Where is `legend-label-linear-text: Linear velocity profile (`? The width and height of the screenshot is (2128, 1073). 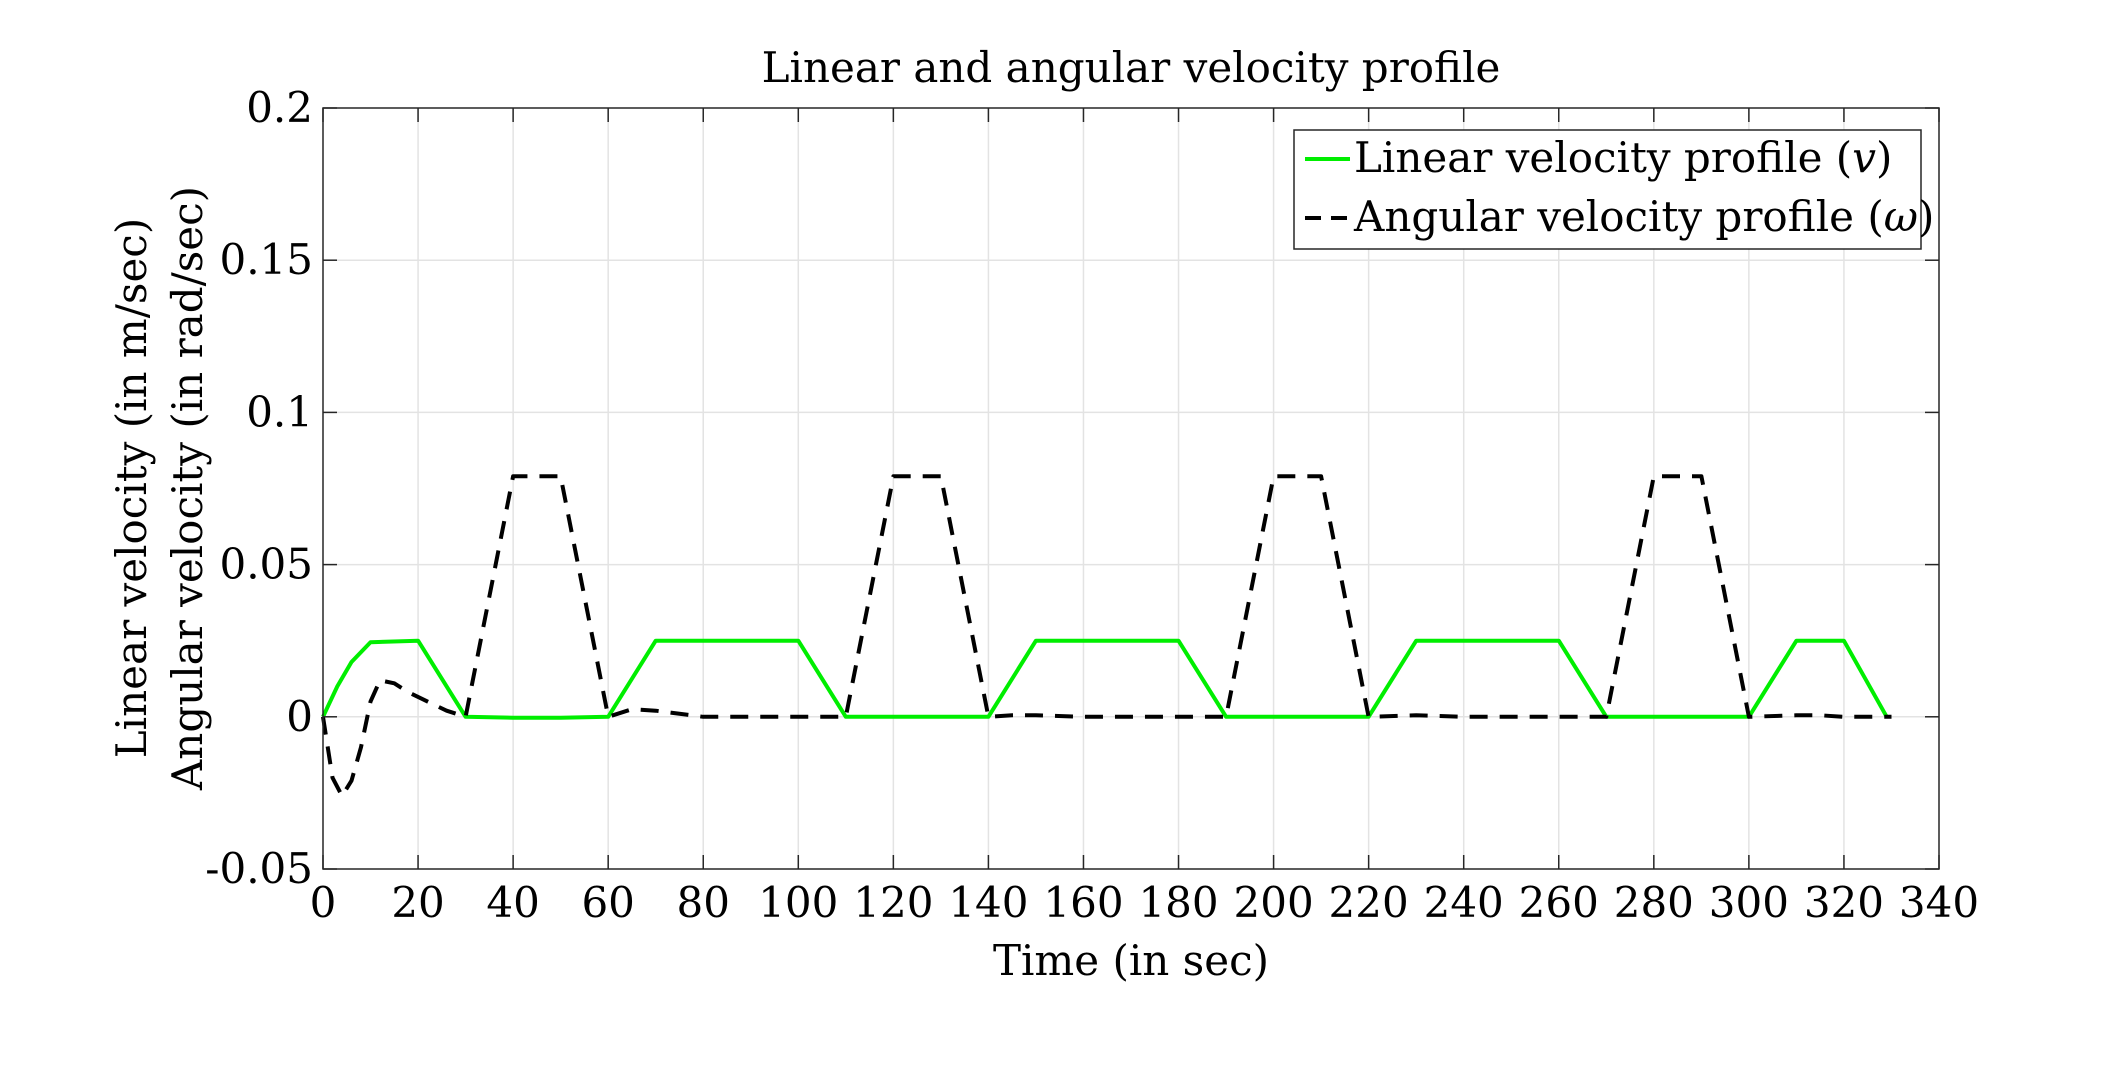
legend-label-linear-text: Linear velocity profile ( is located at coordinates (1603, 157).